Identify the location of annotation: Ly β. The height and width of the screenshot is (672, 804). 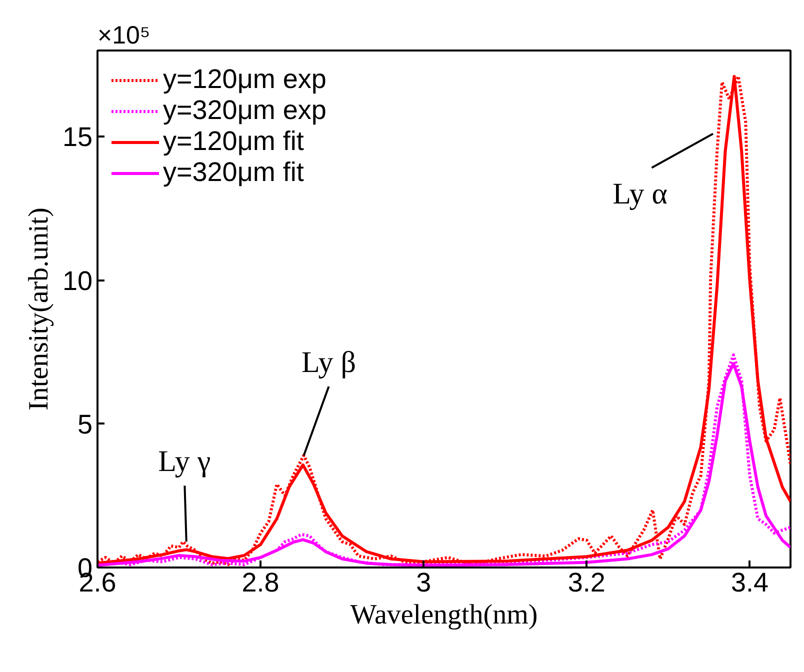
(329, 362).